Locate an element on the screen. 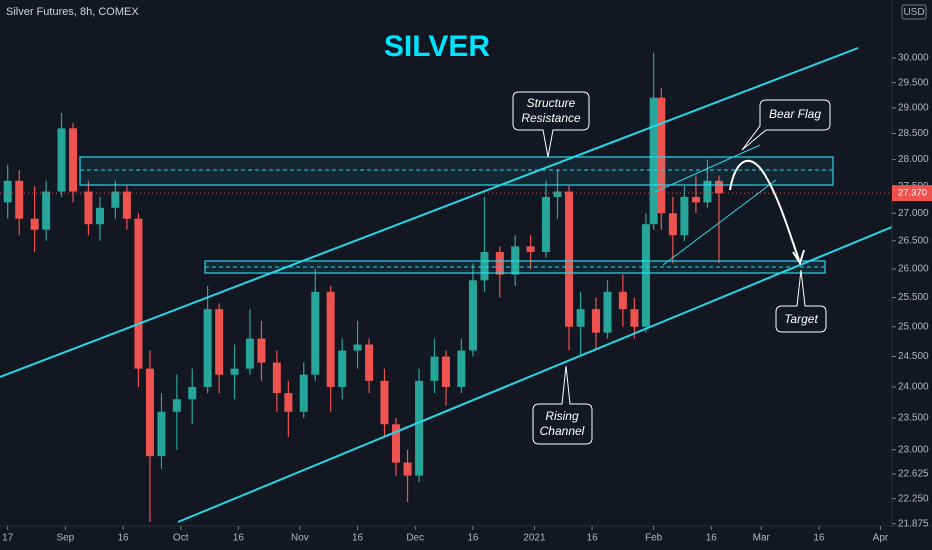  x-tick-label: Dec is located at coordinates (415, 538).